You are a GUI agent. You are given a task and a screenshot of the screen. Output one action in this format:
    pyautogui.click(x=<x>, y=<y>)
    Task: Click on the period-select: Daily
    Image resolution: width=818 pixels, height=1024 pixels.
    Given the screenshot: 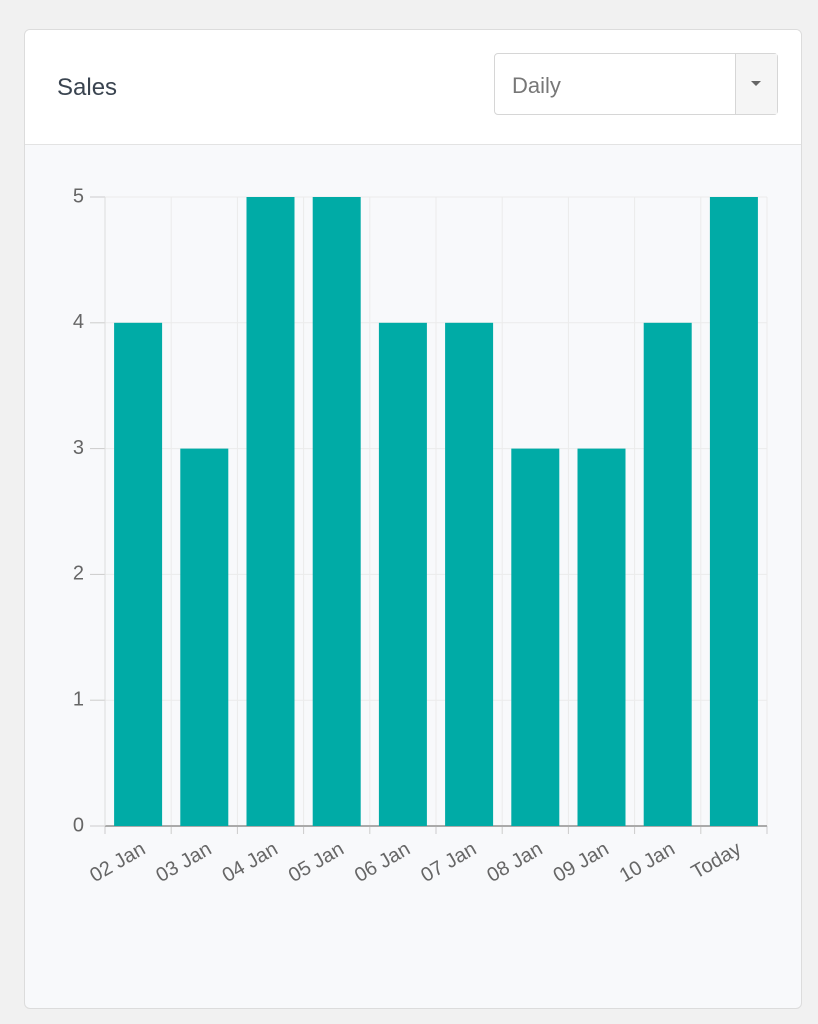 What is the action you would take?
    pyautogui.click(x=636, y=84)
    